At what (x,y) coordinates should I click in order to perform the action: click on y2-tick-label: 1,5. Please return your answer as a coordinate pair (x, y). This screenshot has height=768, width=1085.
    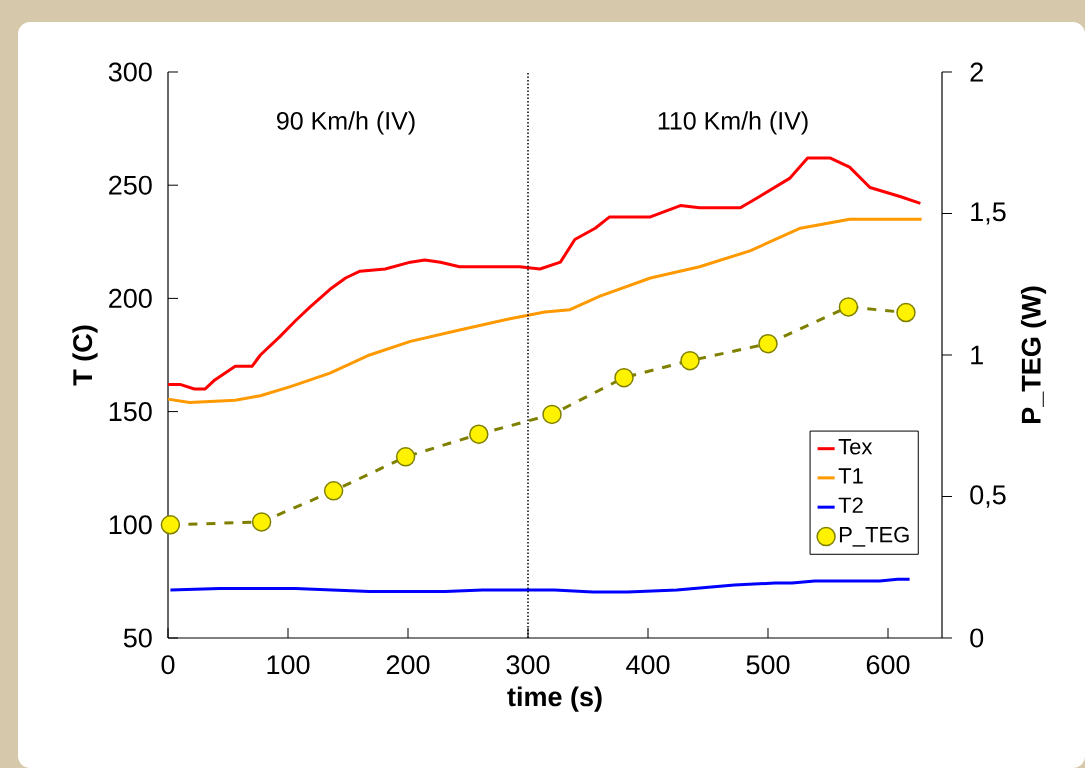
    Looking at the image, I should click on (988, 213).